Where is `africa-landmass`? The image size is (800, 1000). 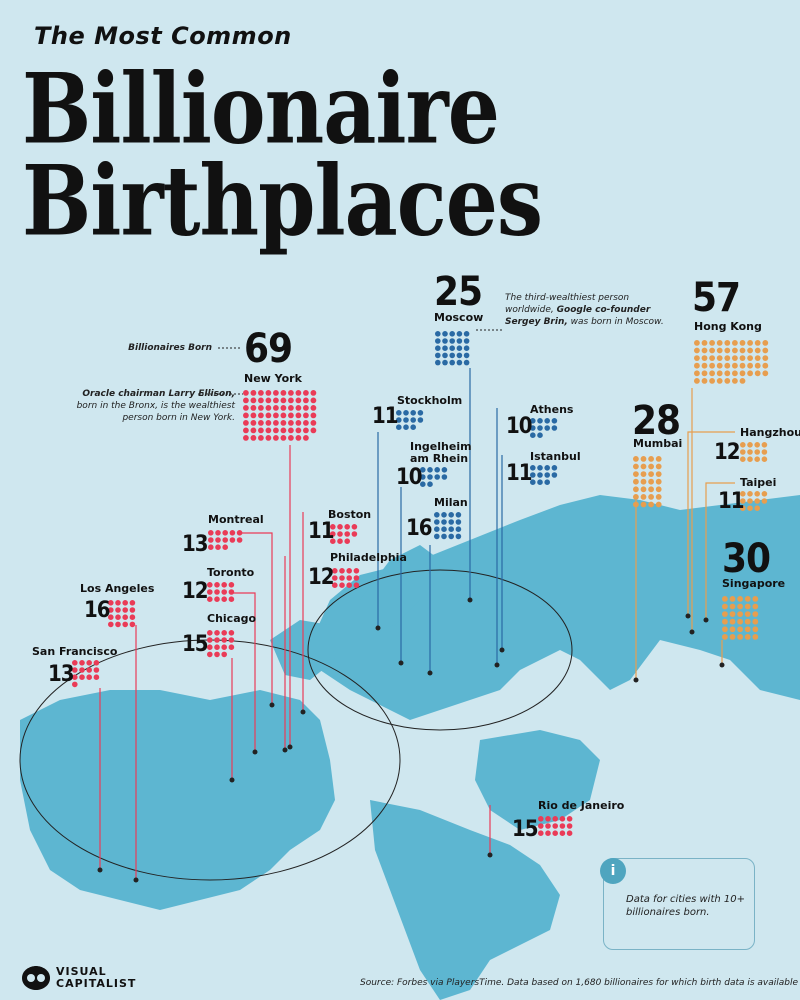 africa-landmass is located at coordinates (537, 780).